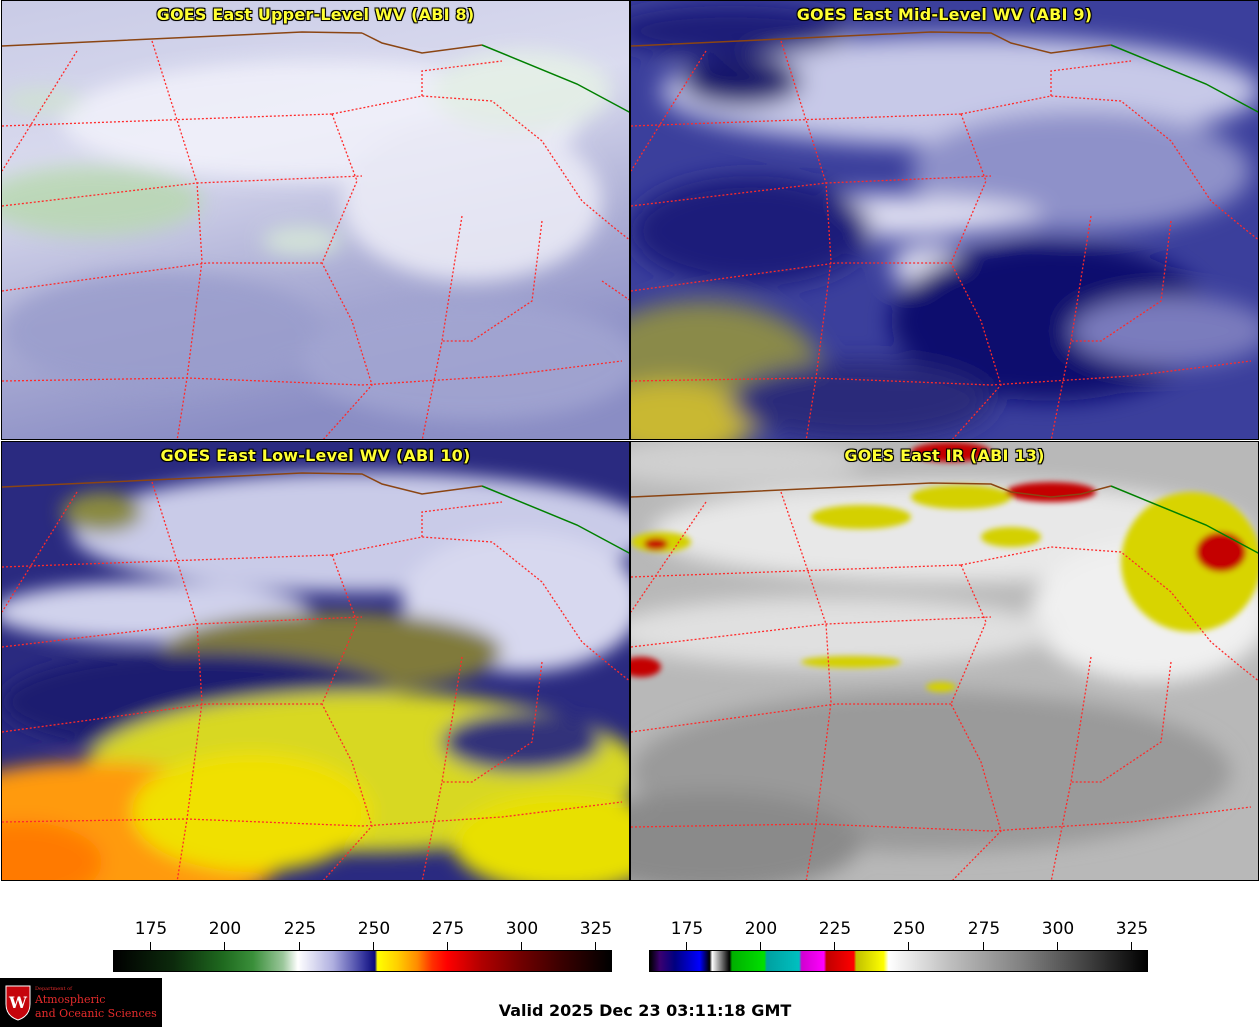 The height and width of the screenshot is (1027, 1260). What do you see at coordinates (70, 999) in the screenshot?
I see `logo-text-atmospheric: Atmospheric` at bounding box center [70, 999].